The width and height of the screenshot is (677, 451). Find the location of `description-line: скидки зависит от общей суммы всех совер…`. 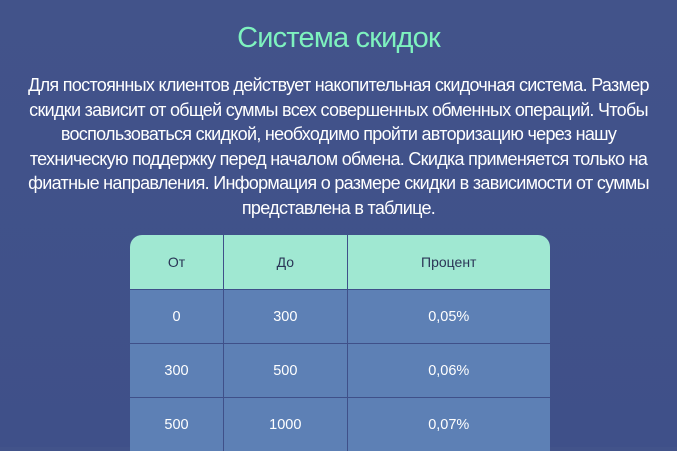

description-line: скидки зависит от общей суммы всех совер… is located at coordinates (338, 110).